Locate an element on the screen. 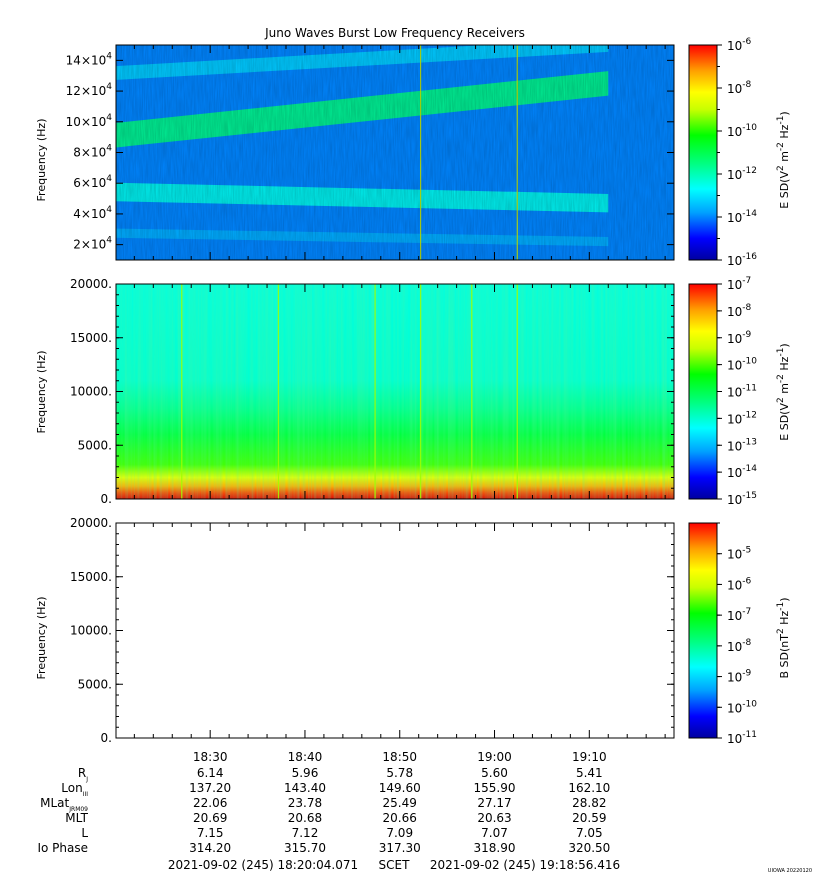 The width and height of the screenshot is (815, 880). ephemeris-value: 149.60 is located at coordinates (400, 788).